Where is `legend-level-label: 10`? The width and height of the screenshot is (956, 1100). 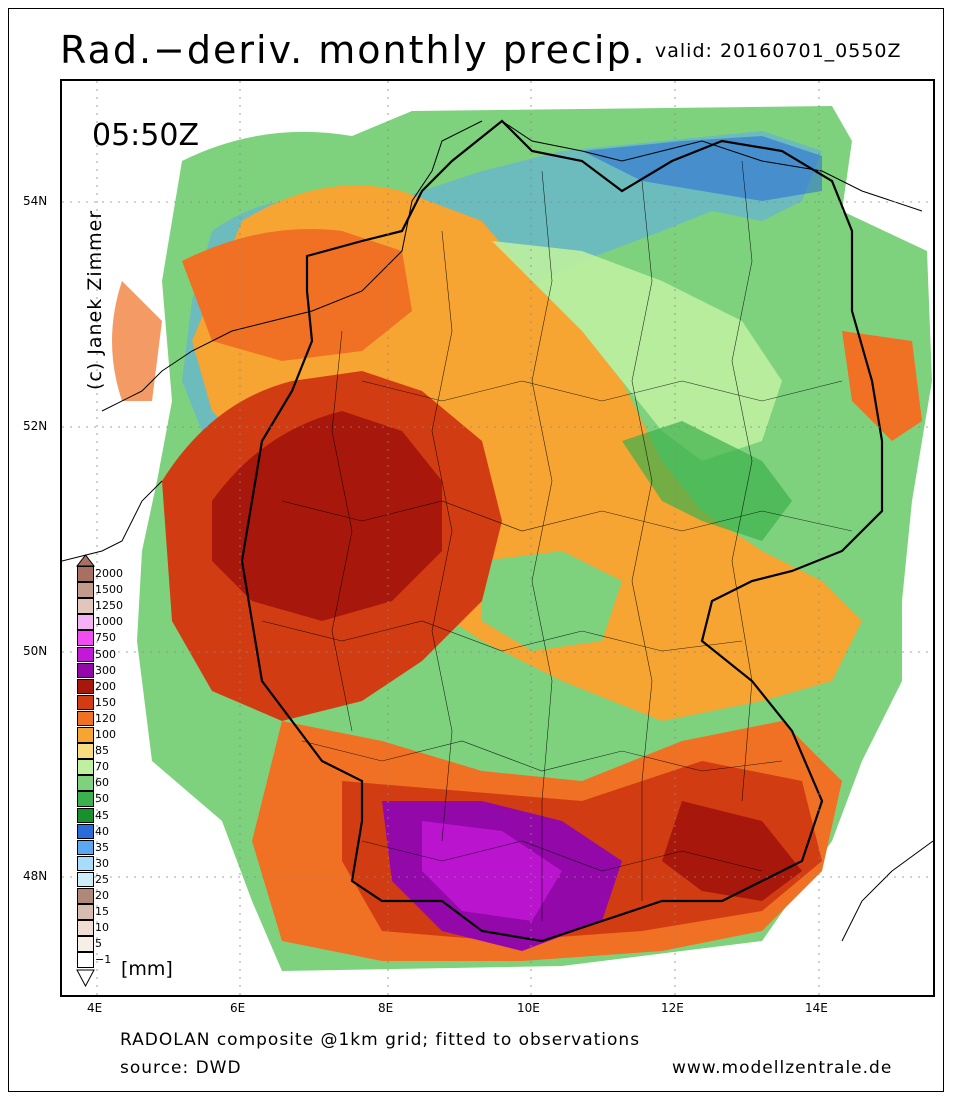
legend-level-label: 10 is located at coordinates (102, 928).